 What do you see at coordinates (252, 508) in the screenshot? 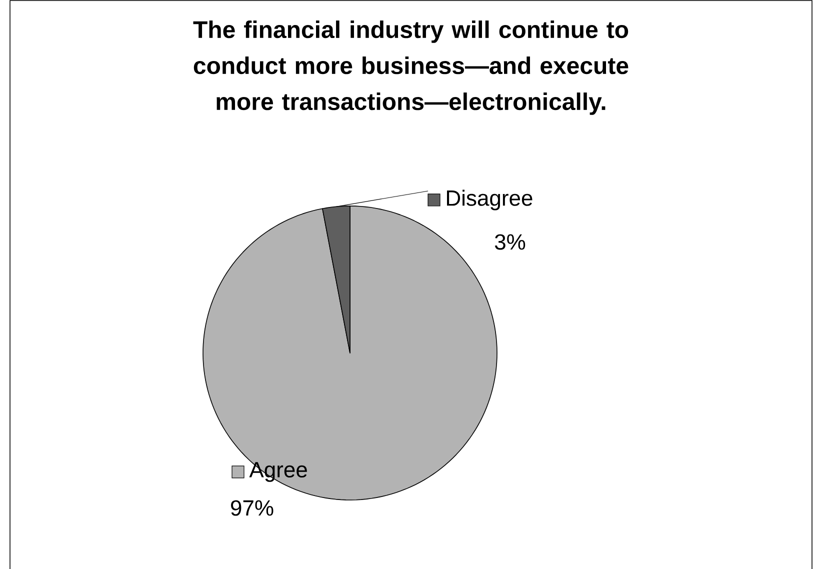
I see `data-label: 97%` at bounding box center [252, 508].